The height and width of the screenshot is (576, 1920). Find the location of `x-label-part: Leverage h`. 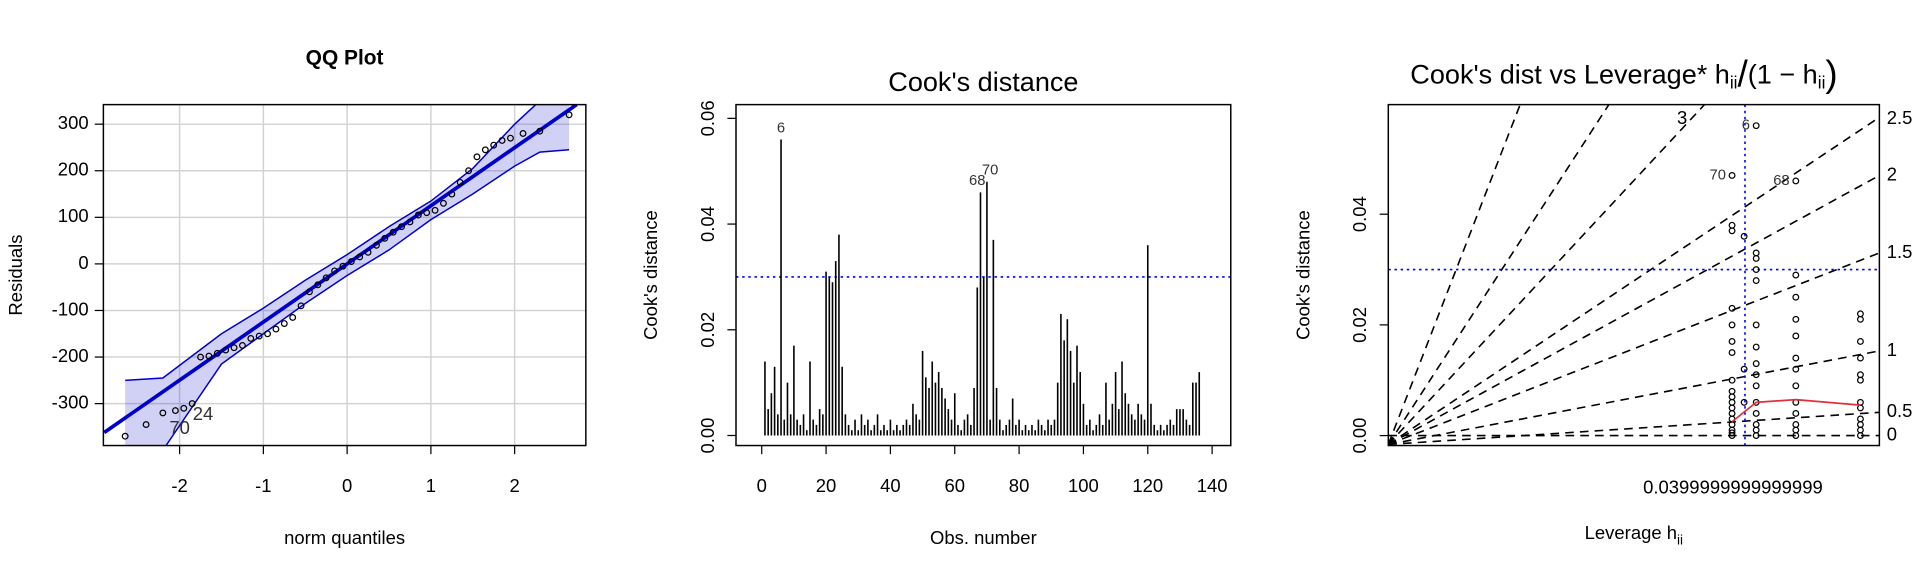

x-label-part: Leverage h is located at coordinates (1631, 532).